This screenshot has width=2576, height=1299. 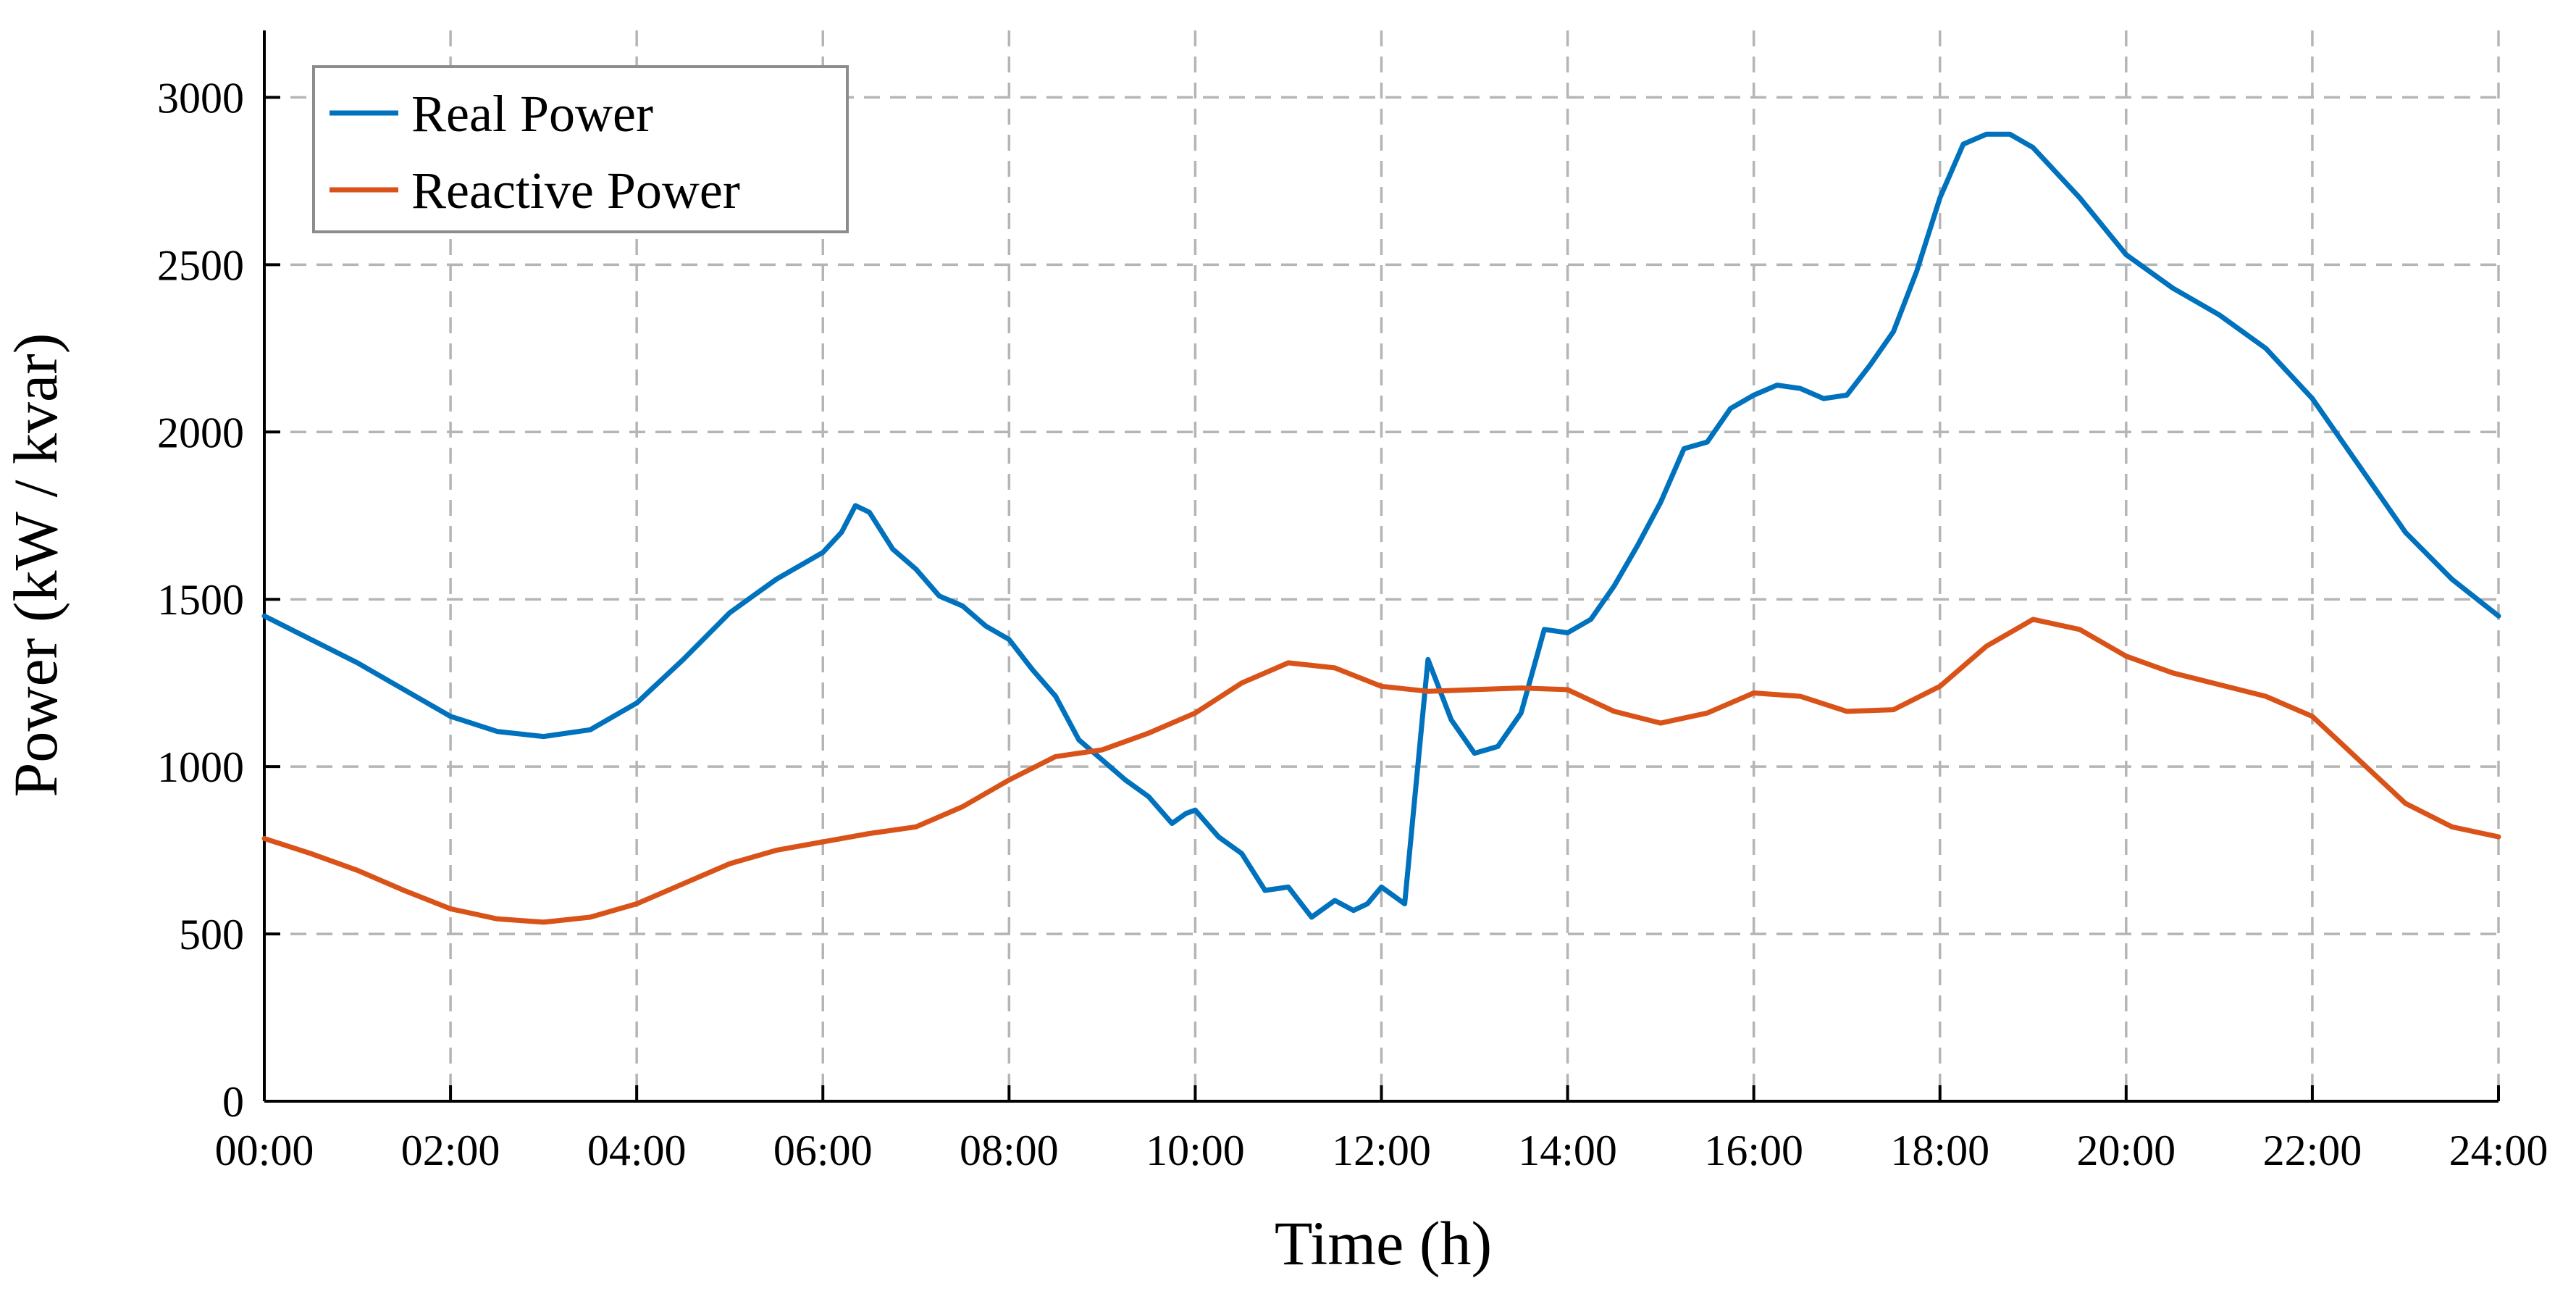 What do you see at coordinates (1383, 1243) in the screenshot?
I see `x-axis-label: Time (h)` at bounding box center [1383, 1243].